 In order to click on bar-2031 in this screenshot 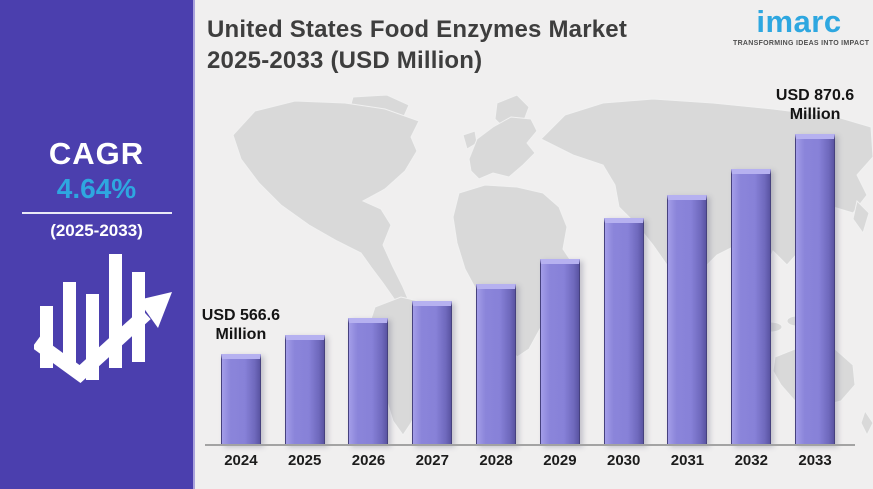, I will do `click(687, 320)`.